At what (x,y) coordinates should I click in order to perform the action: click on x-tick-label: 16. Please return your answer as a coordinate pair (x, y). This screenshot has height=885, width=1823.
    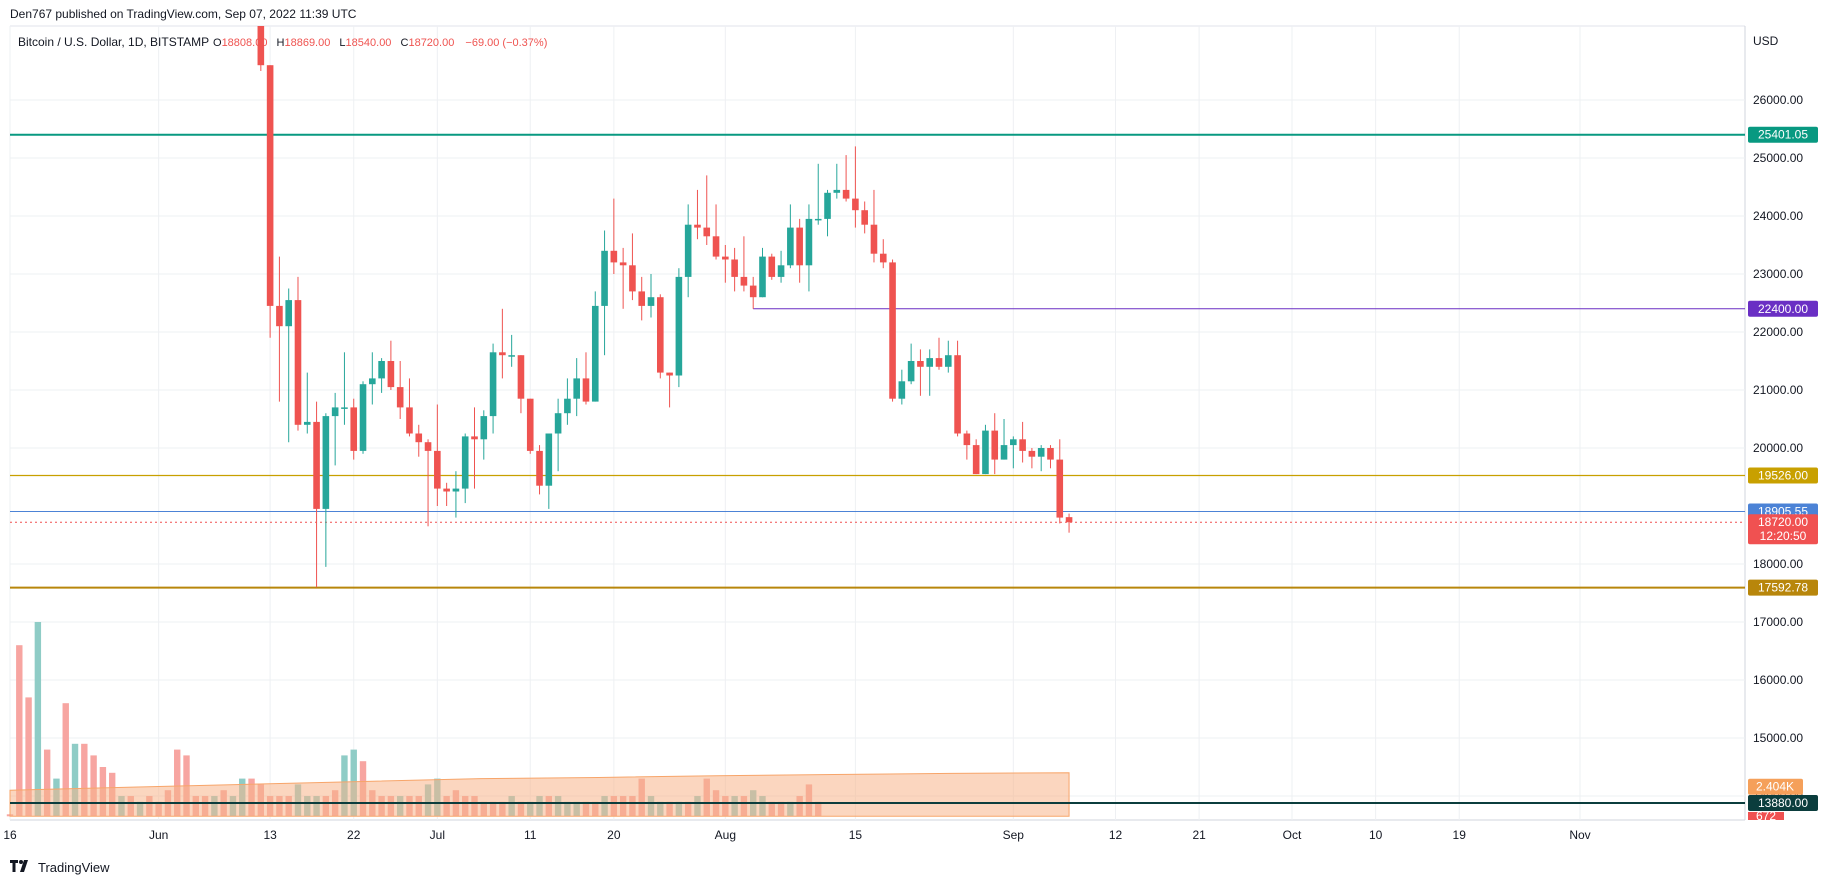
    Looking at the image, I should click on (10, 835).